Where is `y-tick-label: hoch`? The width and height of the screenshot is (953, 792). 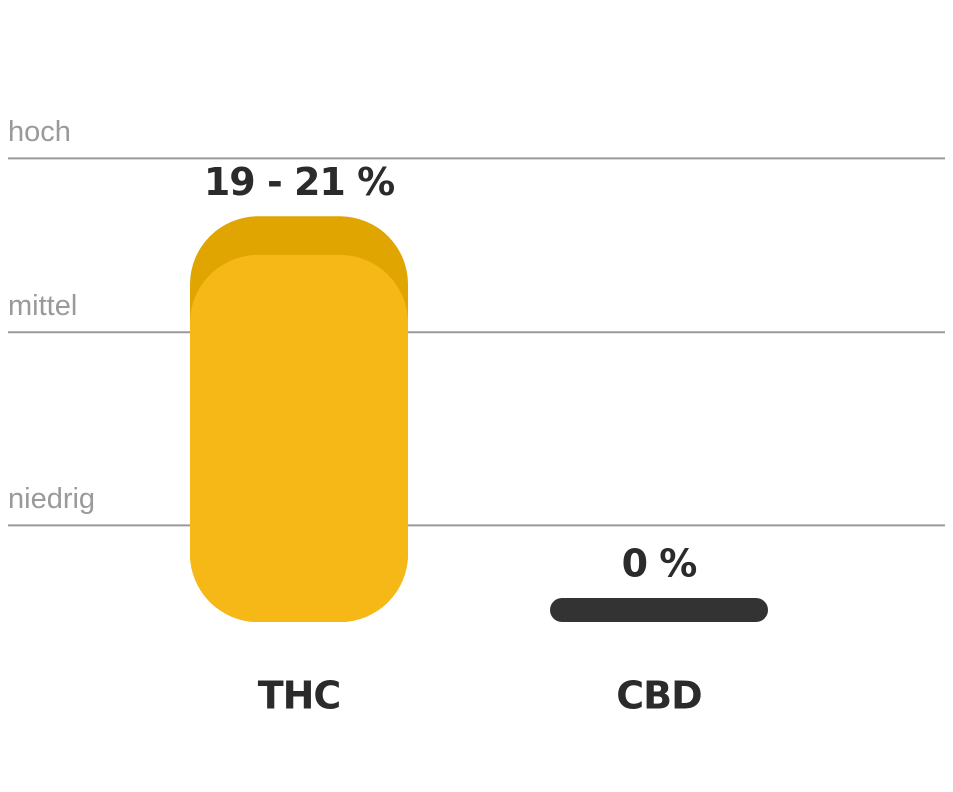
y-tick-label: hoch is located at coordinates (39, 132).